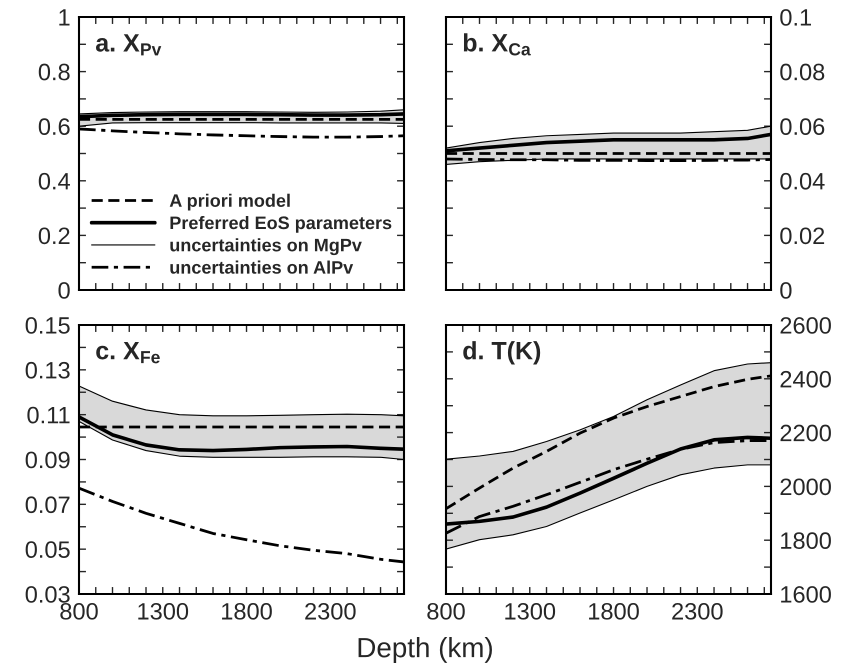 This screenshot has width=846, height=665. Describe the element at coordinates (425, 650) in the screenshot. I see `x-axis-title: Depth (km)` at that location.